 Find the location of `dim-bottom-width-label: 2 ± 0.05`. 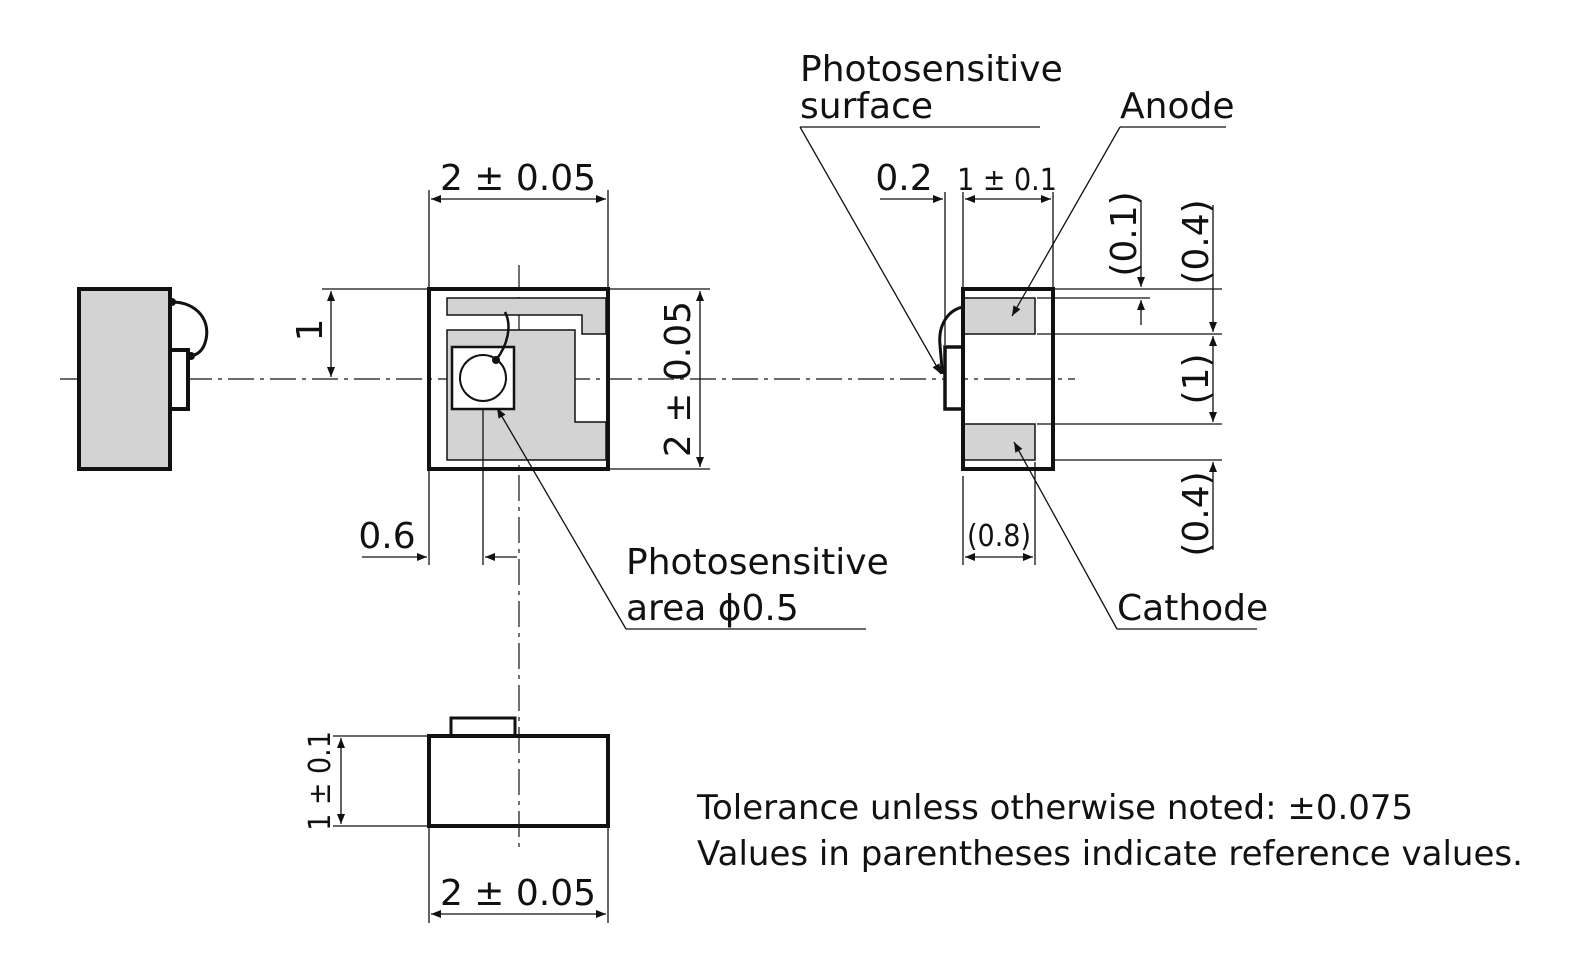

dim-bottom-width-label: 2 ± 0.05 is located at coordinates (518, 893).